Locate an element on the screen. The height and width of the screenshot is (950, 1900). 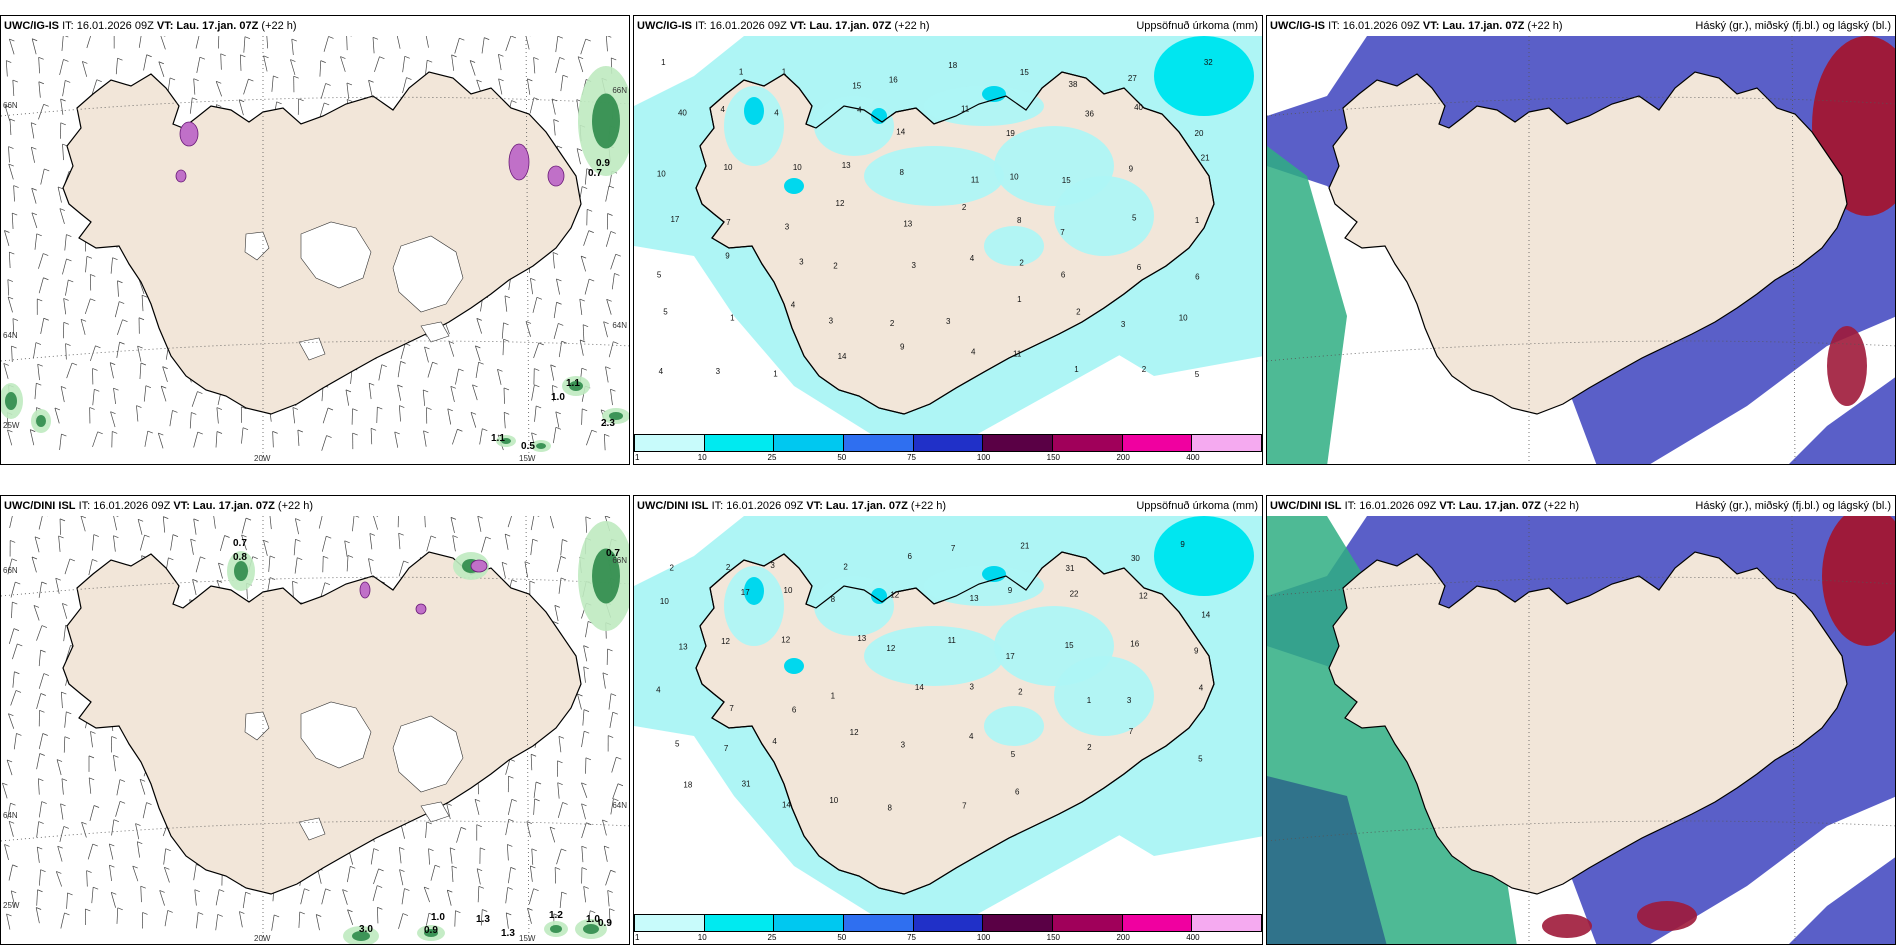
precip-value: 14 is located at coordinates (786, 804).